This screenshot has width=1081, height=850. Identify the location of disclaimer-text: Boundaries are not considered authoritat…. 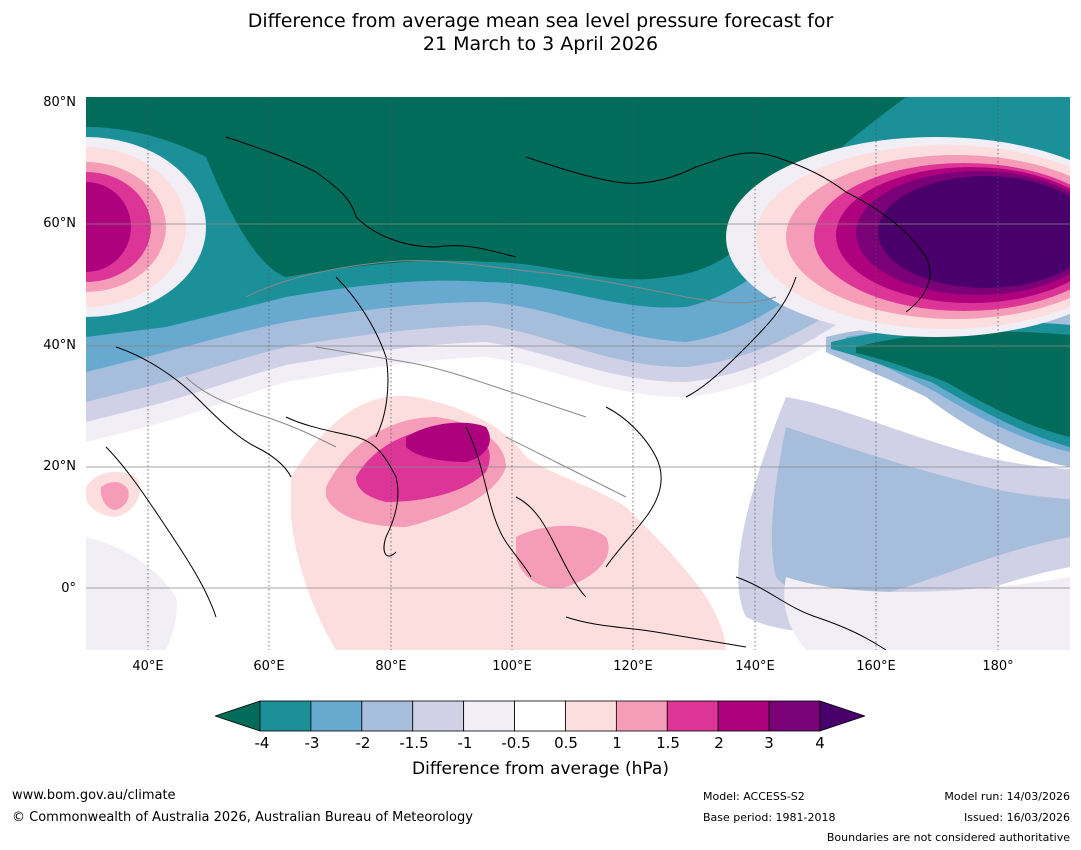
(948, 837).